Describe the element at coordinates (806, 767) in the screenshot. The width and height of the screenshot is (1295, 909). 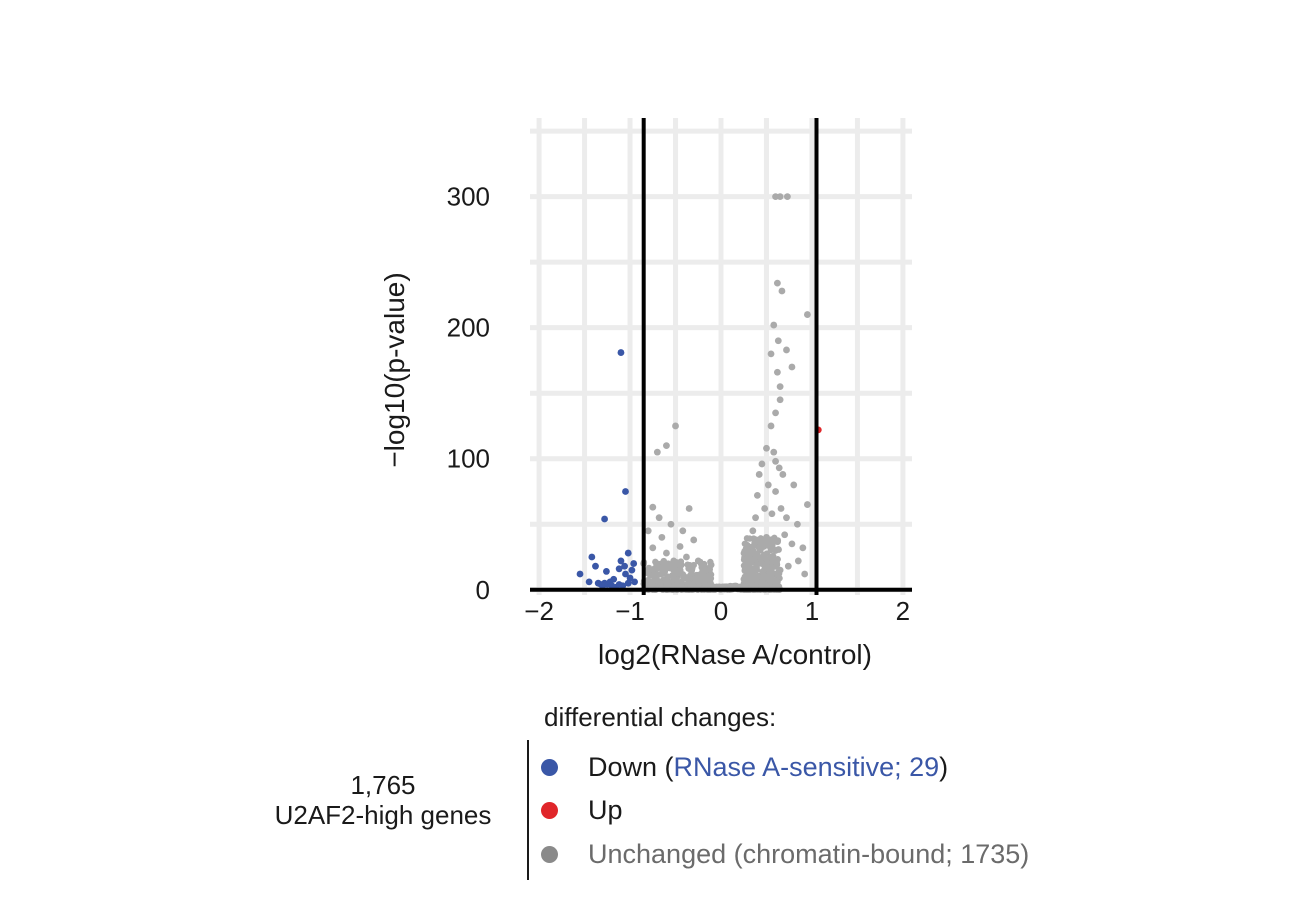
I see `legend-note-down: RNase A-sensitive; 29` at that location.